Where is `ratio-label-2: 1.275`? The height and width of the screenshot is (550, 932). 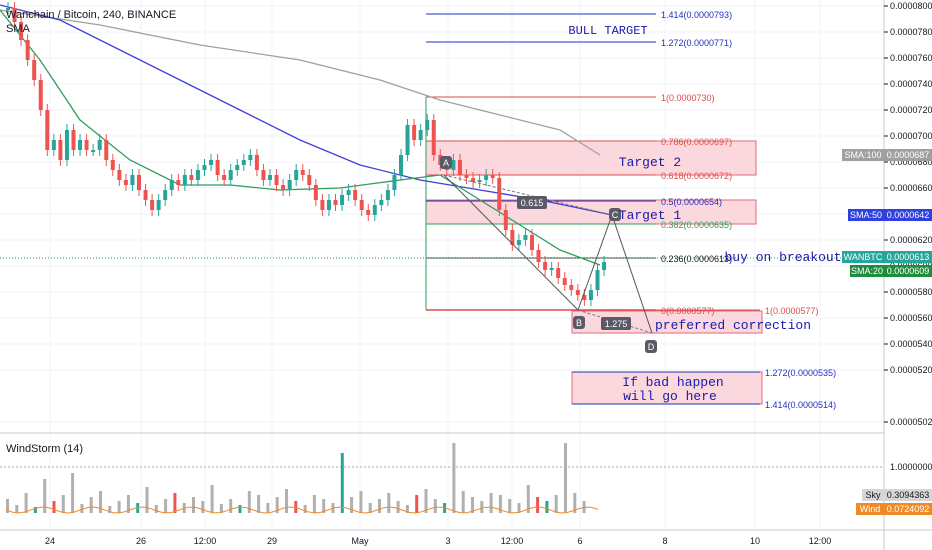 ratio-label-2: 1.275 is located at coordinates (616, 324).